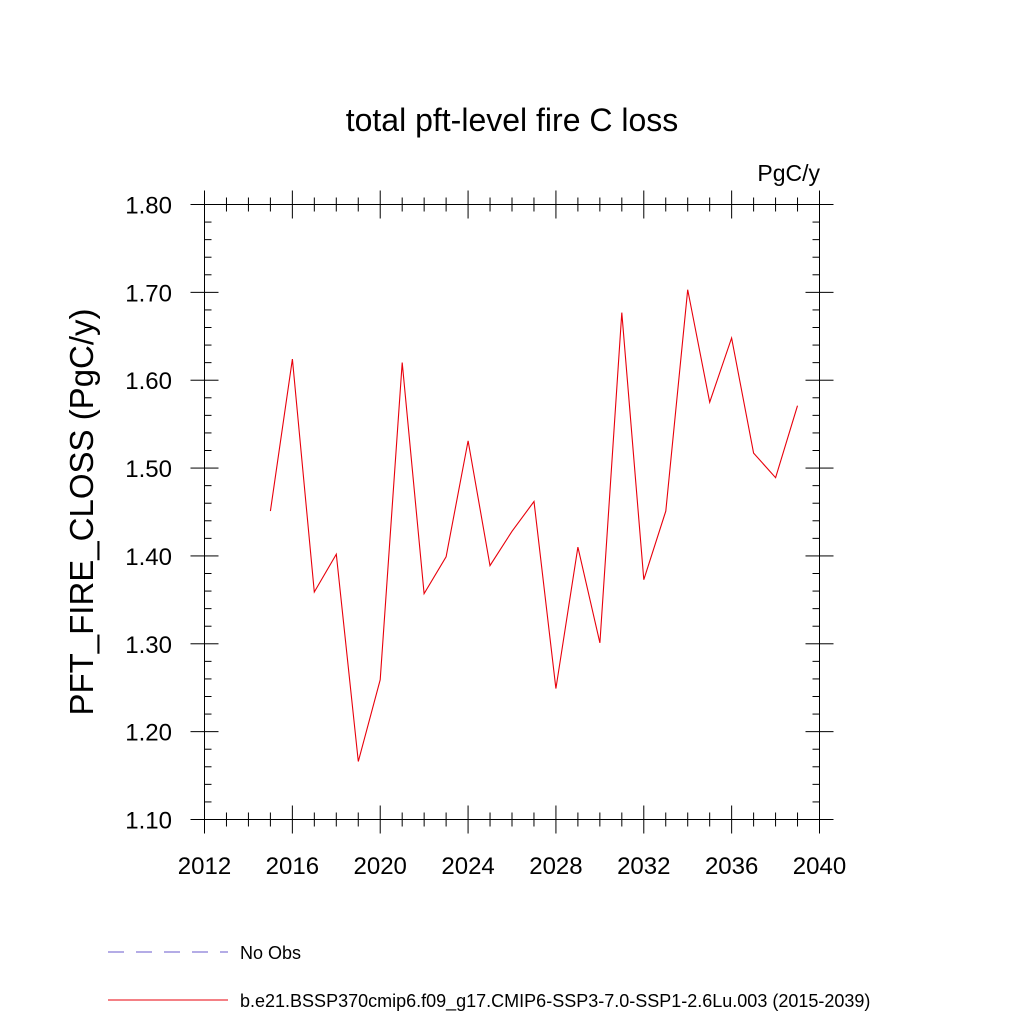 The image size is (1024, 1024). Describe the element at coordinates (643, 866) in the screenshot. I see `x-tick-label: 2032` at that location.